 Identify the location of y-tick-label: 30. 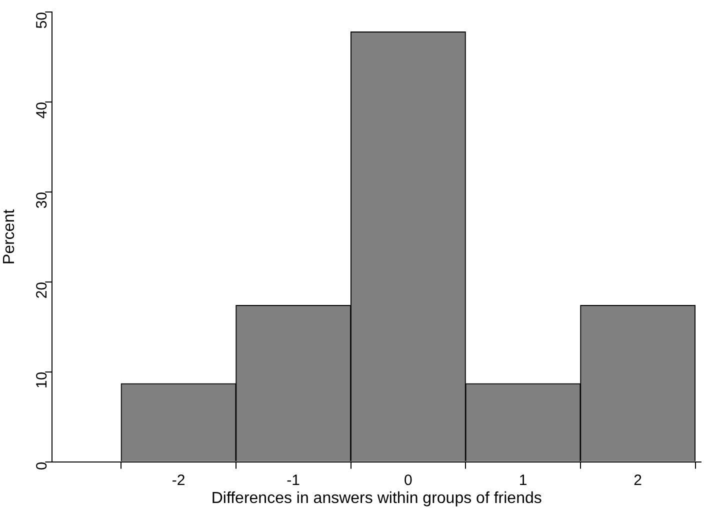
(41, 200).